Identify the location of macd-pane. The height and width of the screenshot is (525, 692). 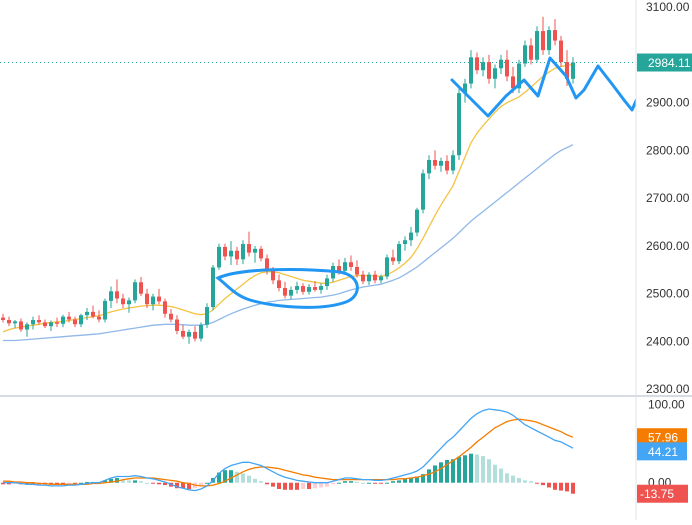
(288, 451).